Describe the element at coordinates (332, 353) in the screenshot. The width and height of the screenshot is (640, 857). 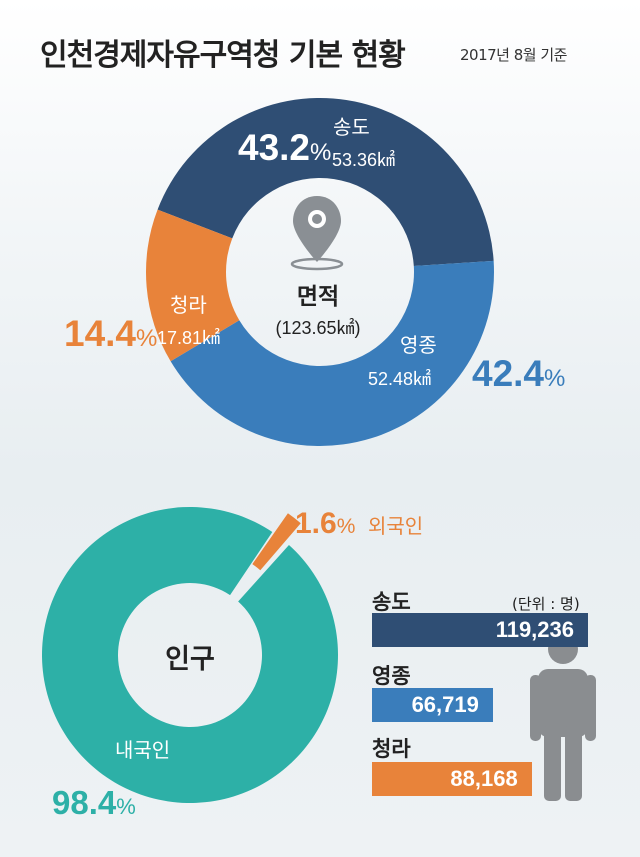
I see `area-segment-yeongjong` at that location.